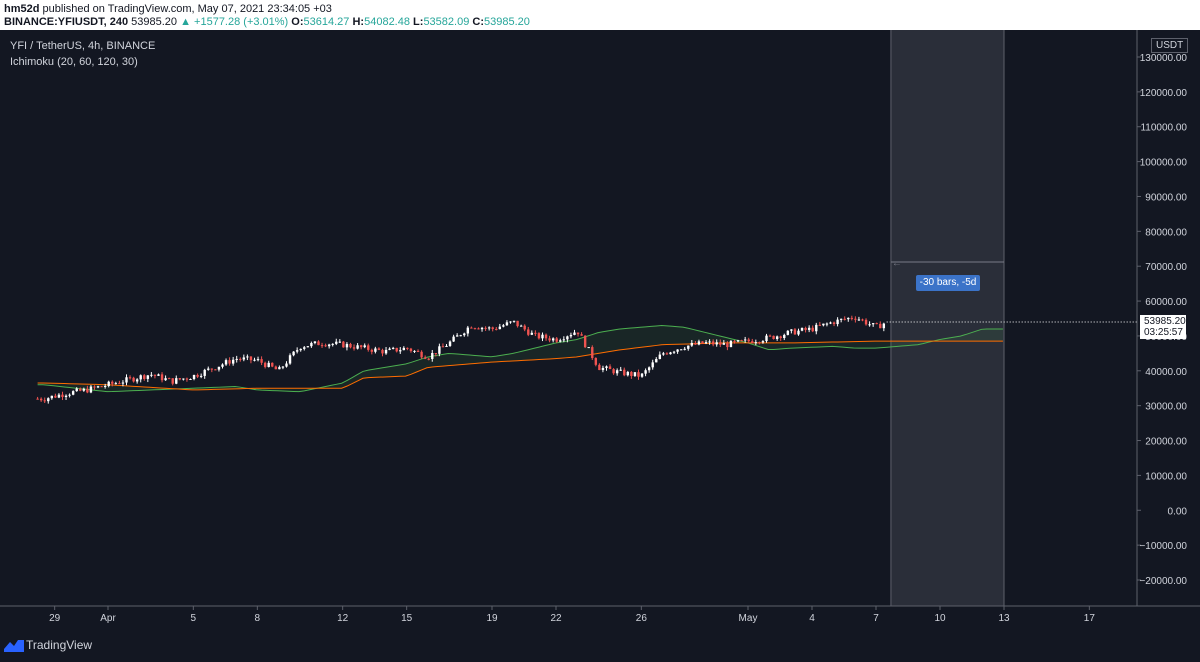 This screenshot has width=1200, height=662. I want to click on current-price-value: 53985.20, so click(1165, 321).